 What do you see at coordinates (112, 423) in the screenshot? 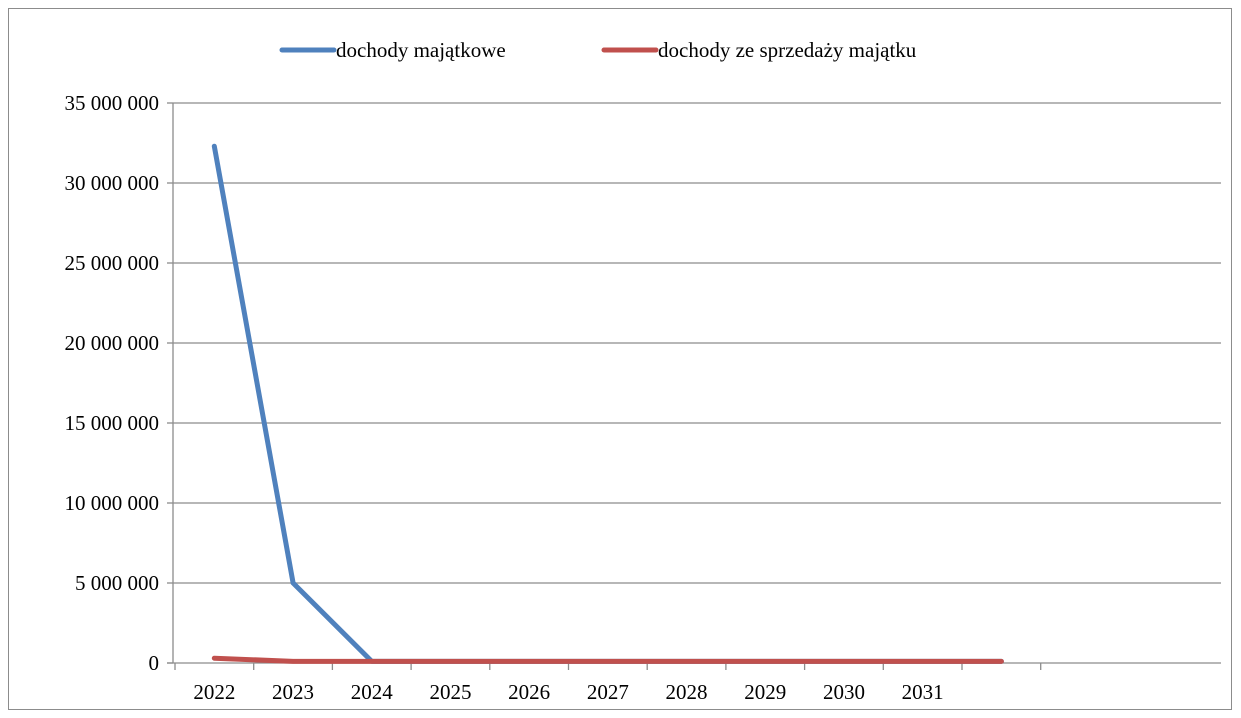
I see `y-tick-label: 15 000 000` at bounding box center [112, 423].